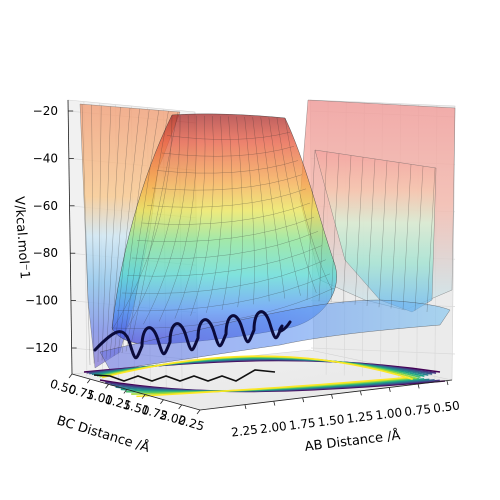 This screenshot has height=500, width=500. Describe the element at coordinates (41, 301) in the screenshot. I see `z-tick-label: −100` at that location.